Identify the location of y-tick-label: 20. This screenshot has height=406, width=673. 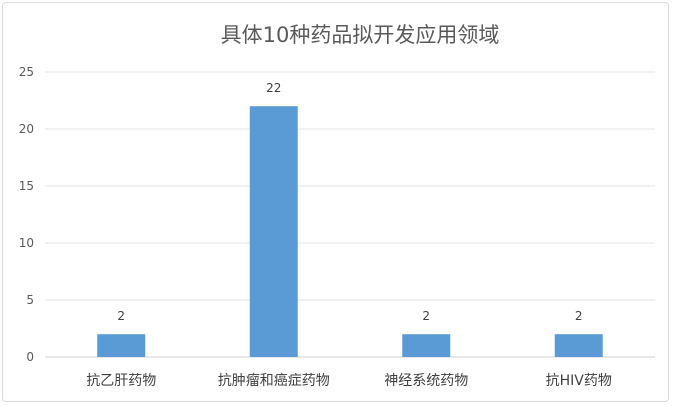
(26, 129).